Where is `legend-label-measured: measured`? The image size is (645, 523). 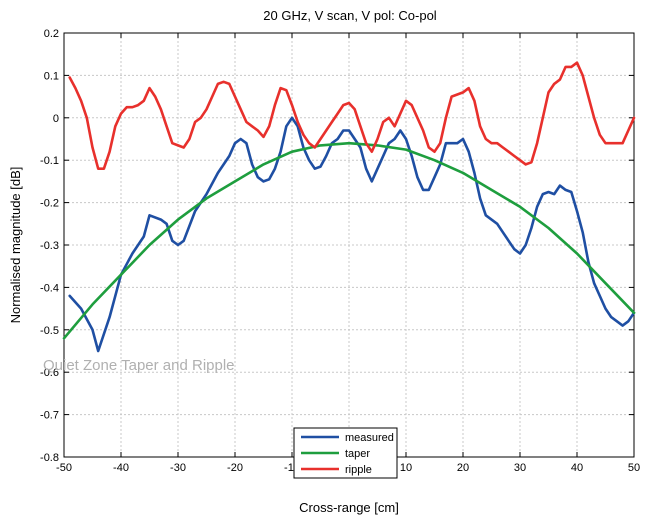 legend-label-measured: measured is located at coordinates (369, 438).